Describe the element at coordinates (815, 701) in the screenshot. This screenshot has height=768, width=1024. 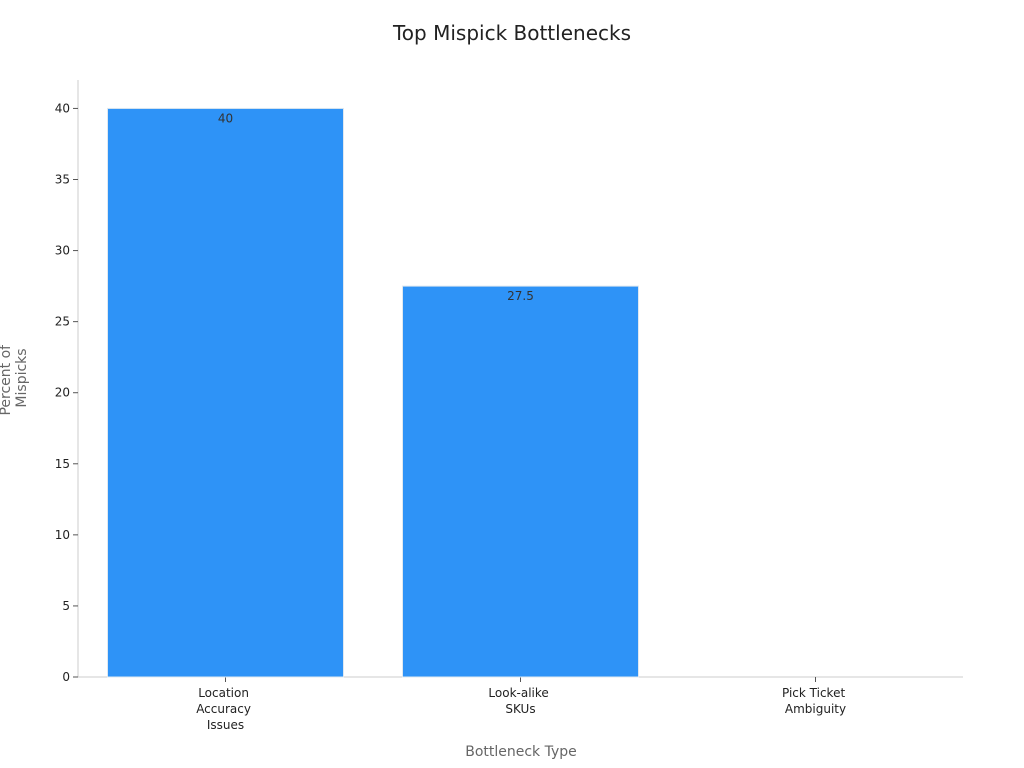
I see `x-tick-label: Pick Ticket Ambiguity` at that location.